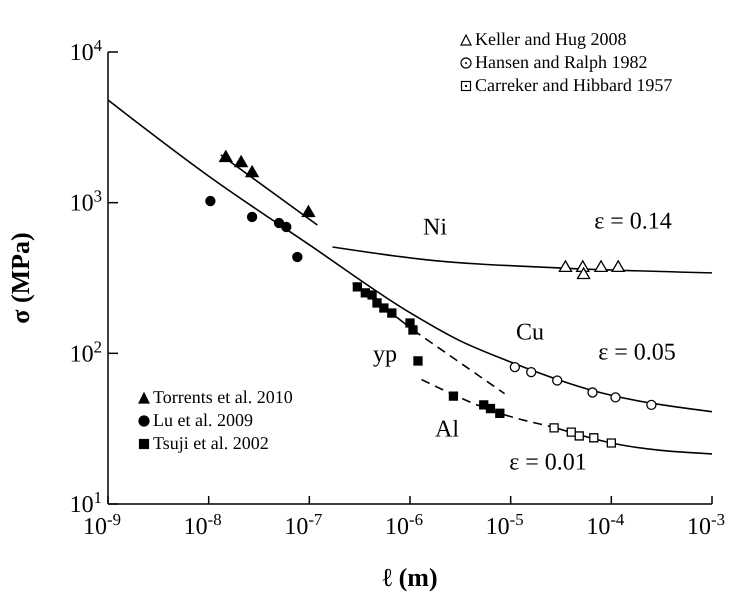  Describe the element at coordinates (223, 397) in the screenshot. I see `legend-label: Torrents et al. 2010` at that location.